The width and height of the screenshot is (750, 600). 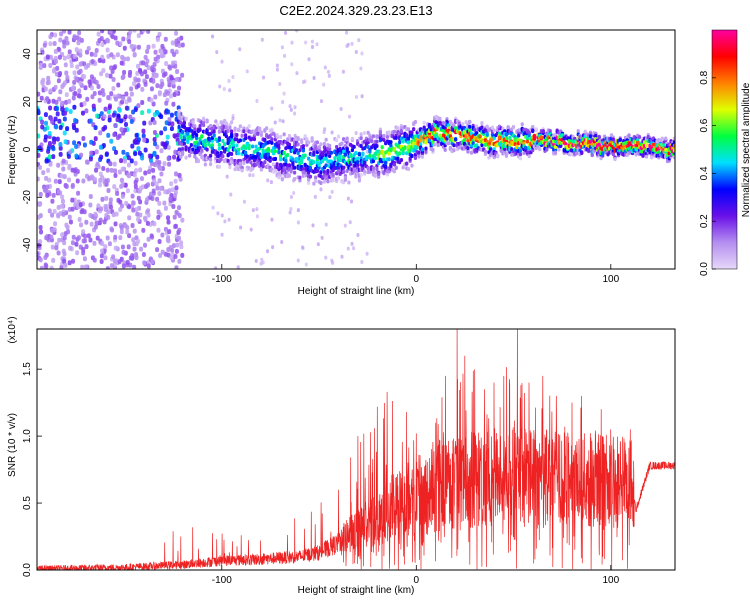 What do you see at coordinates (417, 580) in the screenshot?
I see `x-tick-label: 0` at bounding box center [417, 580].